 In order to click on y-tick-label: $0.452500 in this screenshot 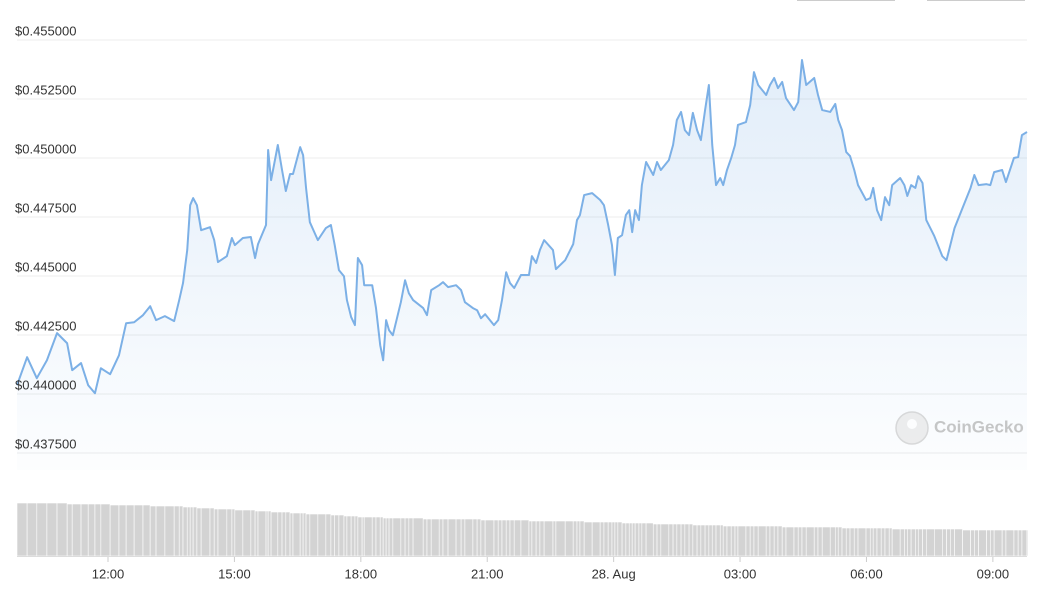, I will do `click(45, 89)`.